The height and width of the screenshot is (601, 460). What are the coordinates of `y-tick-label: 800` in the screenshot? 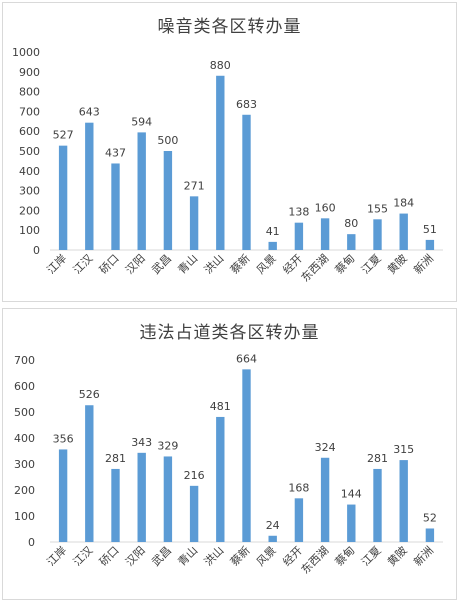 It's located at (29, 92).